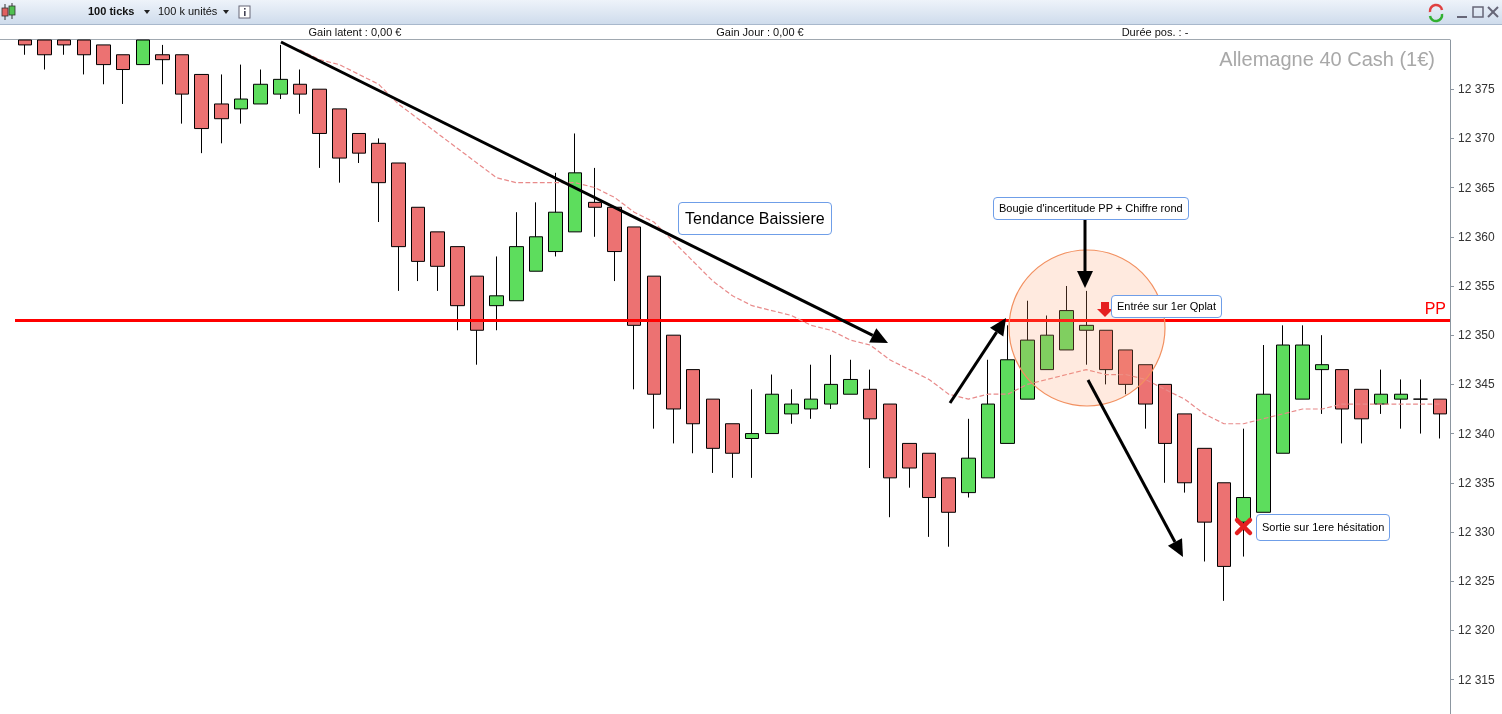 The height and width of the screenshot is (714, 1502). What do you see at coordinates (760, 32) in the screenshot?
I see `text: Gain Jour : 0,00 €` at bounding box center [760, 32].